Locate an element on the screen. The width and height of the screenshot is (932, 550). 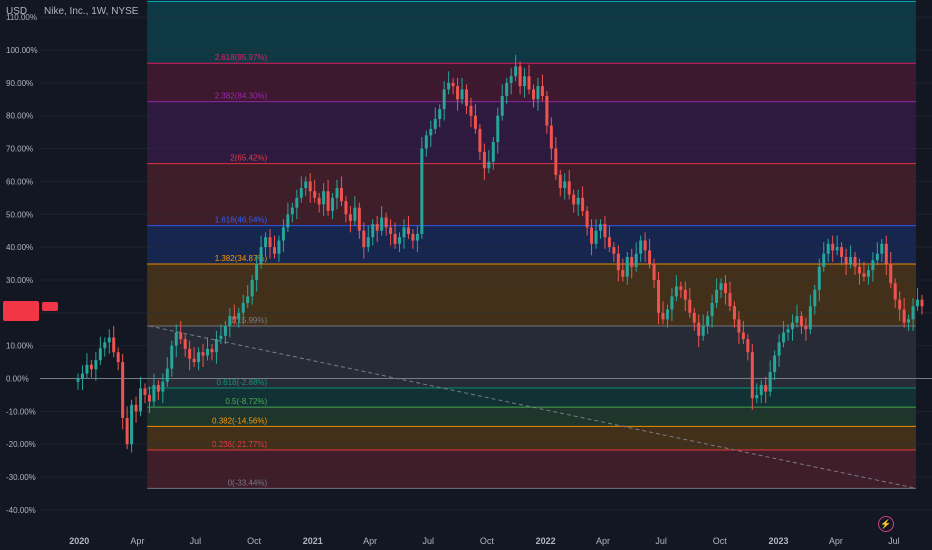
fib-level-label: 2.382(84.30%) is located at coordinates (241, 96).